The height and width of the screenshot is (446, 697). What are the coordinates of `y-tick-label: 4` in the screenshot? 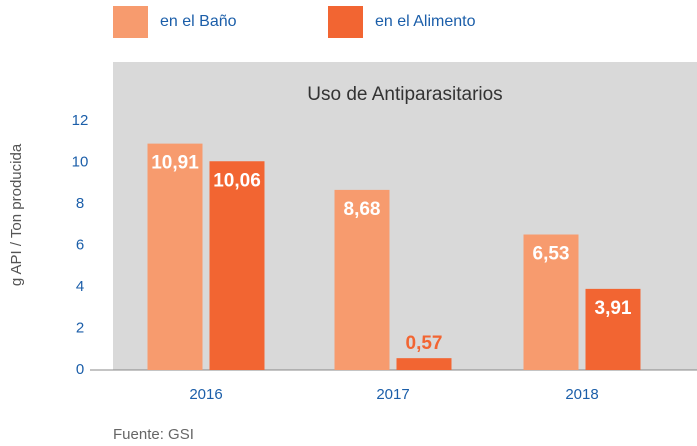 It's located at (80, 286).